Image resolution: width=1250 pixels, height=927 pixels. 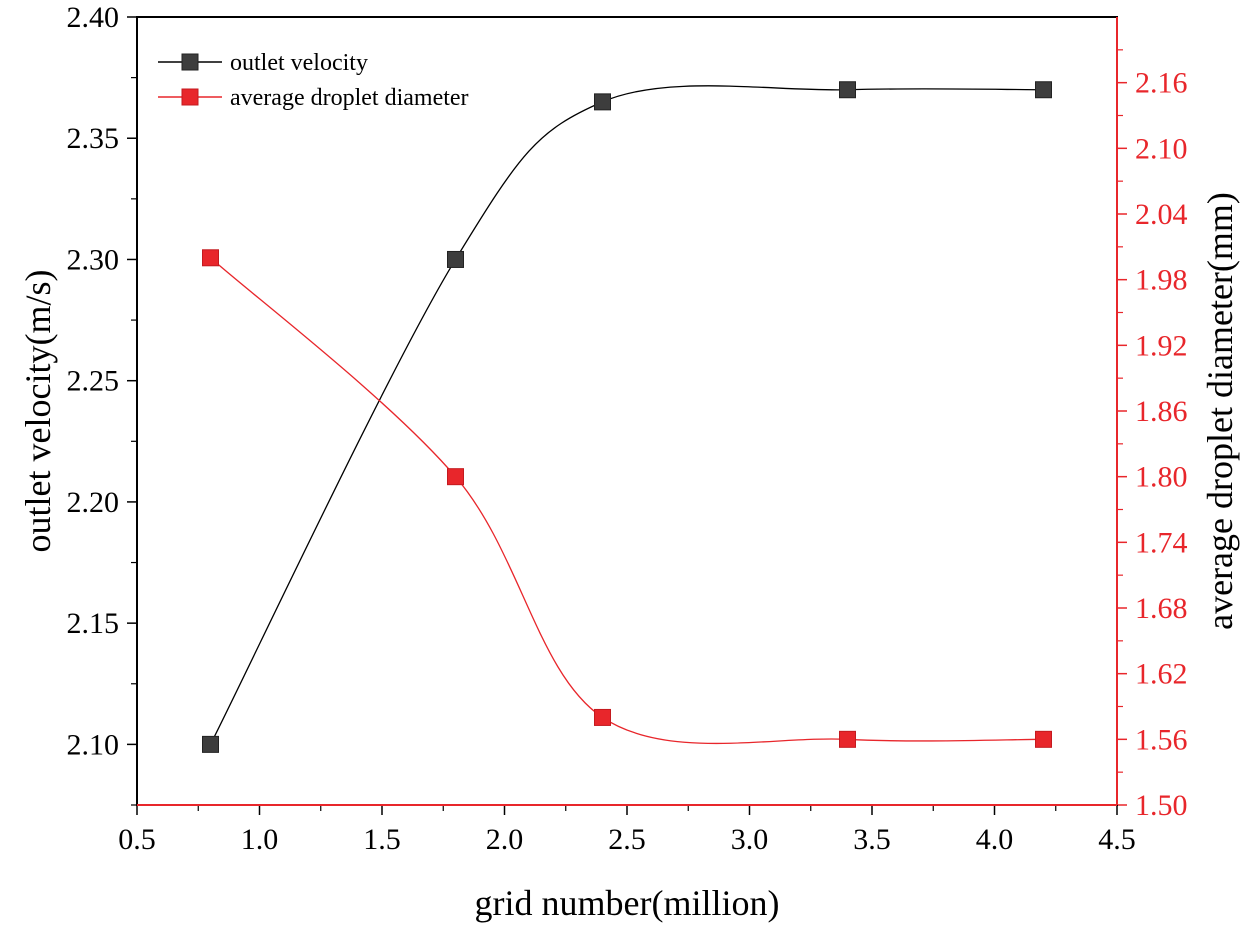 I want to click on right-y-tick-label: 1.68, so click(x=1161, y=608).